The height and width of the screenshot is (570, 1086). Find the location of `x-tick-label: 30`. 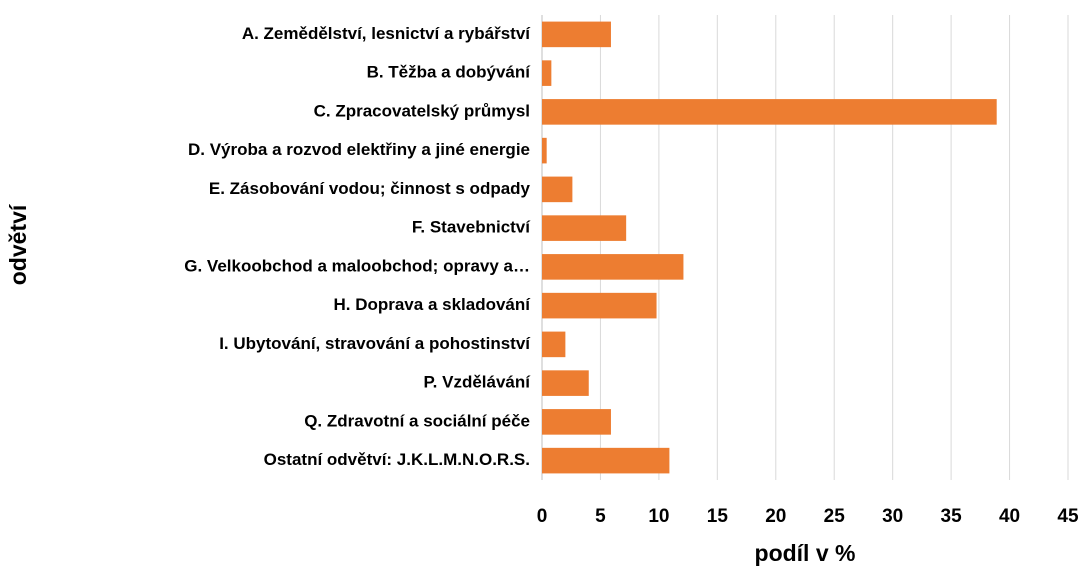

x-tick-label: 30 is located at coordinates (892, 516).